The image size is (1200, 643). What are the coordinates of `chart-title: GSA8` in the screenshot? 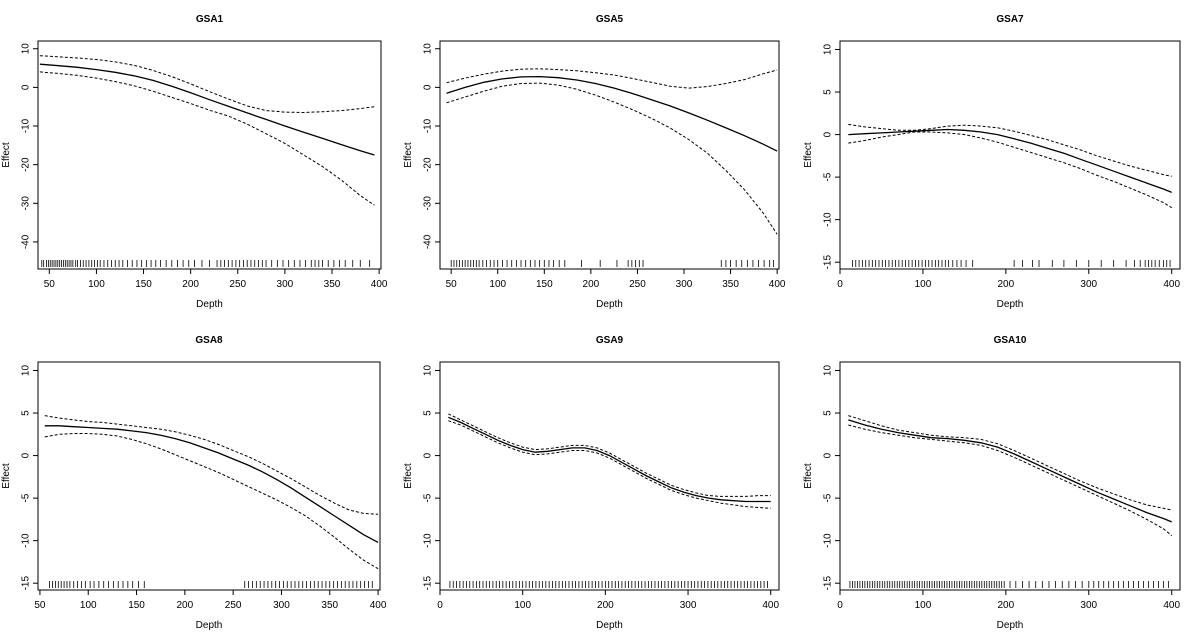 It's located at (209, 340).